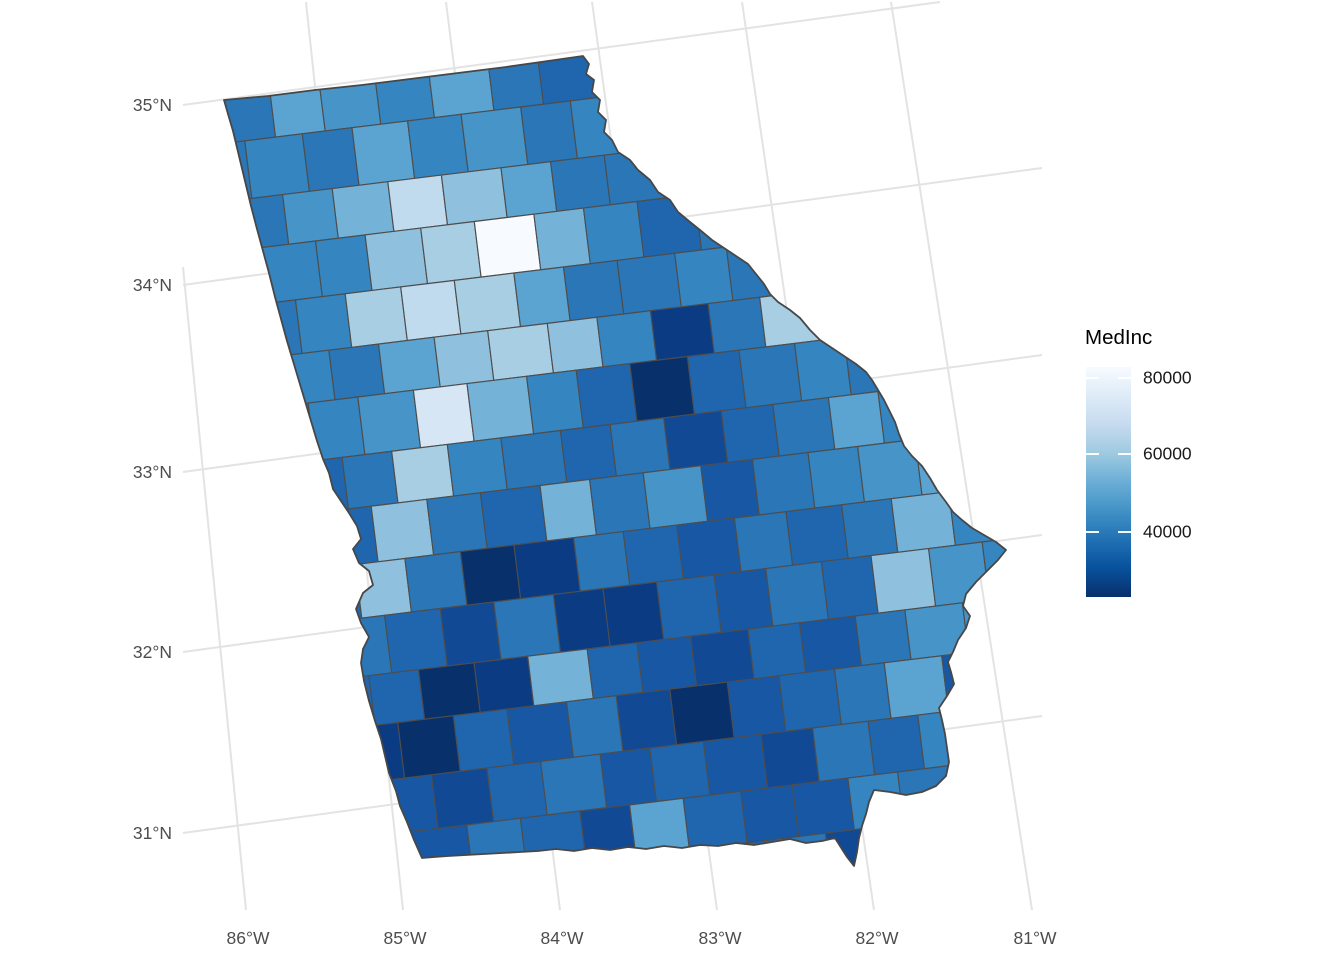 Image resolution: width=1344 pixels, height=960 pixels. Describe the element at coordinates (152, 833) in the screenshot. I see `y-axis-tick-label: 31°N` at that location.